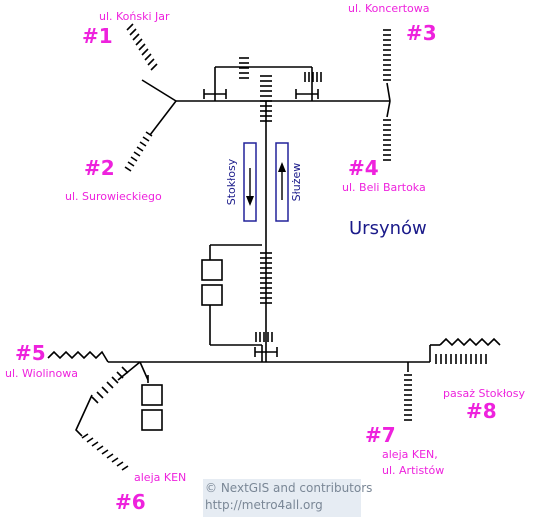  I want to click on elevators, so click(182, 345).